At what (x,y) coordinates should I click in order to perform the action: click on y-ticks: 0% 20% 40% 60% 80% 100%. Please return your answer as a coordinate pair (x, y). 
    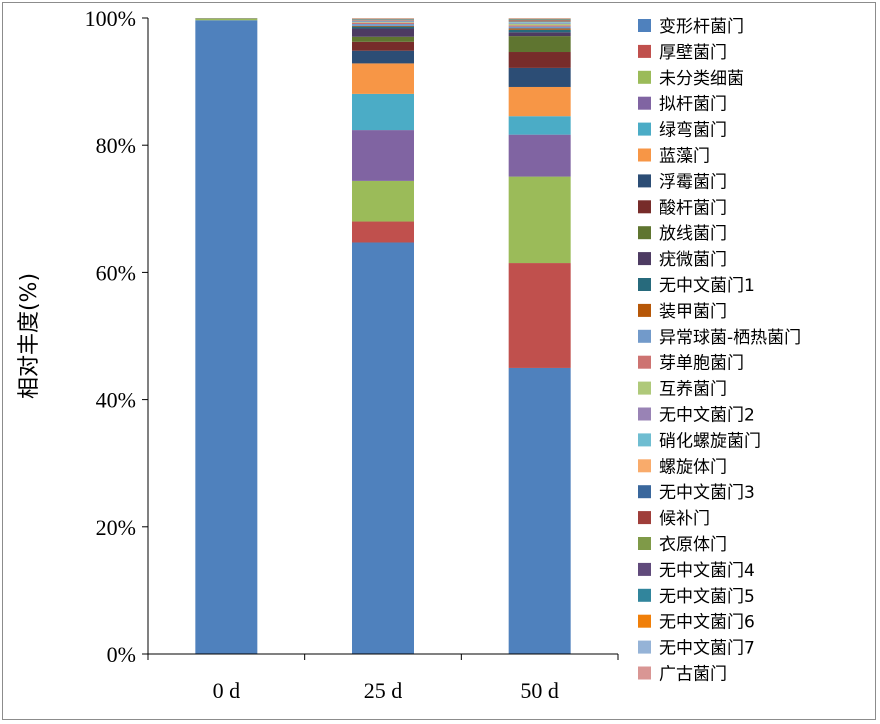
    Looking at the image, I should click on (116, 336).